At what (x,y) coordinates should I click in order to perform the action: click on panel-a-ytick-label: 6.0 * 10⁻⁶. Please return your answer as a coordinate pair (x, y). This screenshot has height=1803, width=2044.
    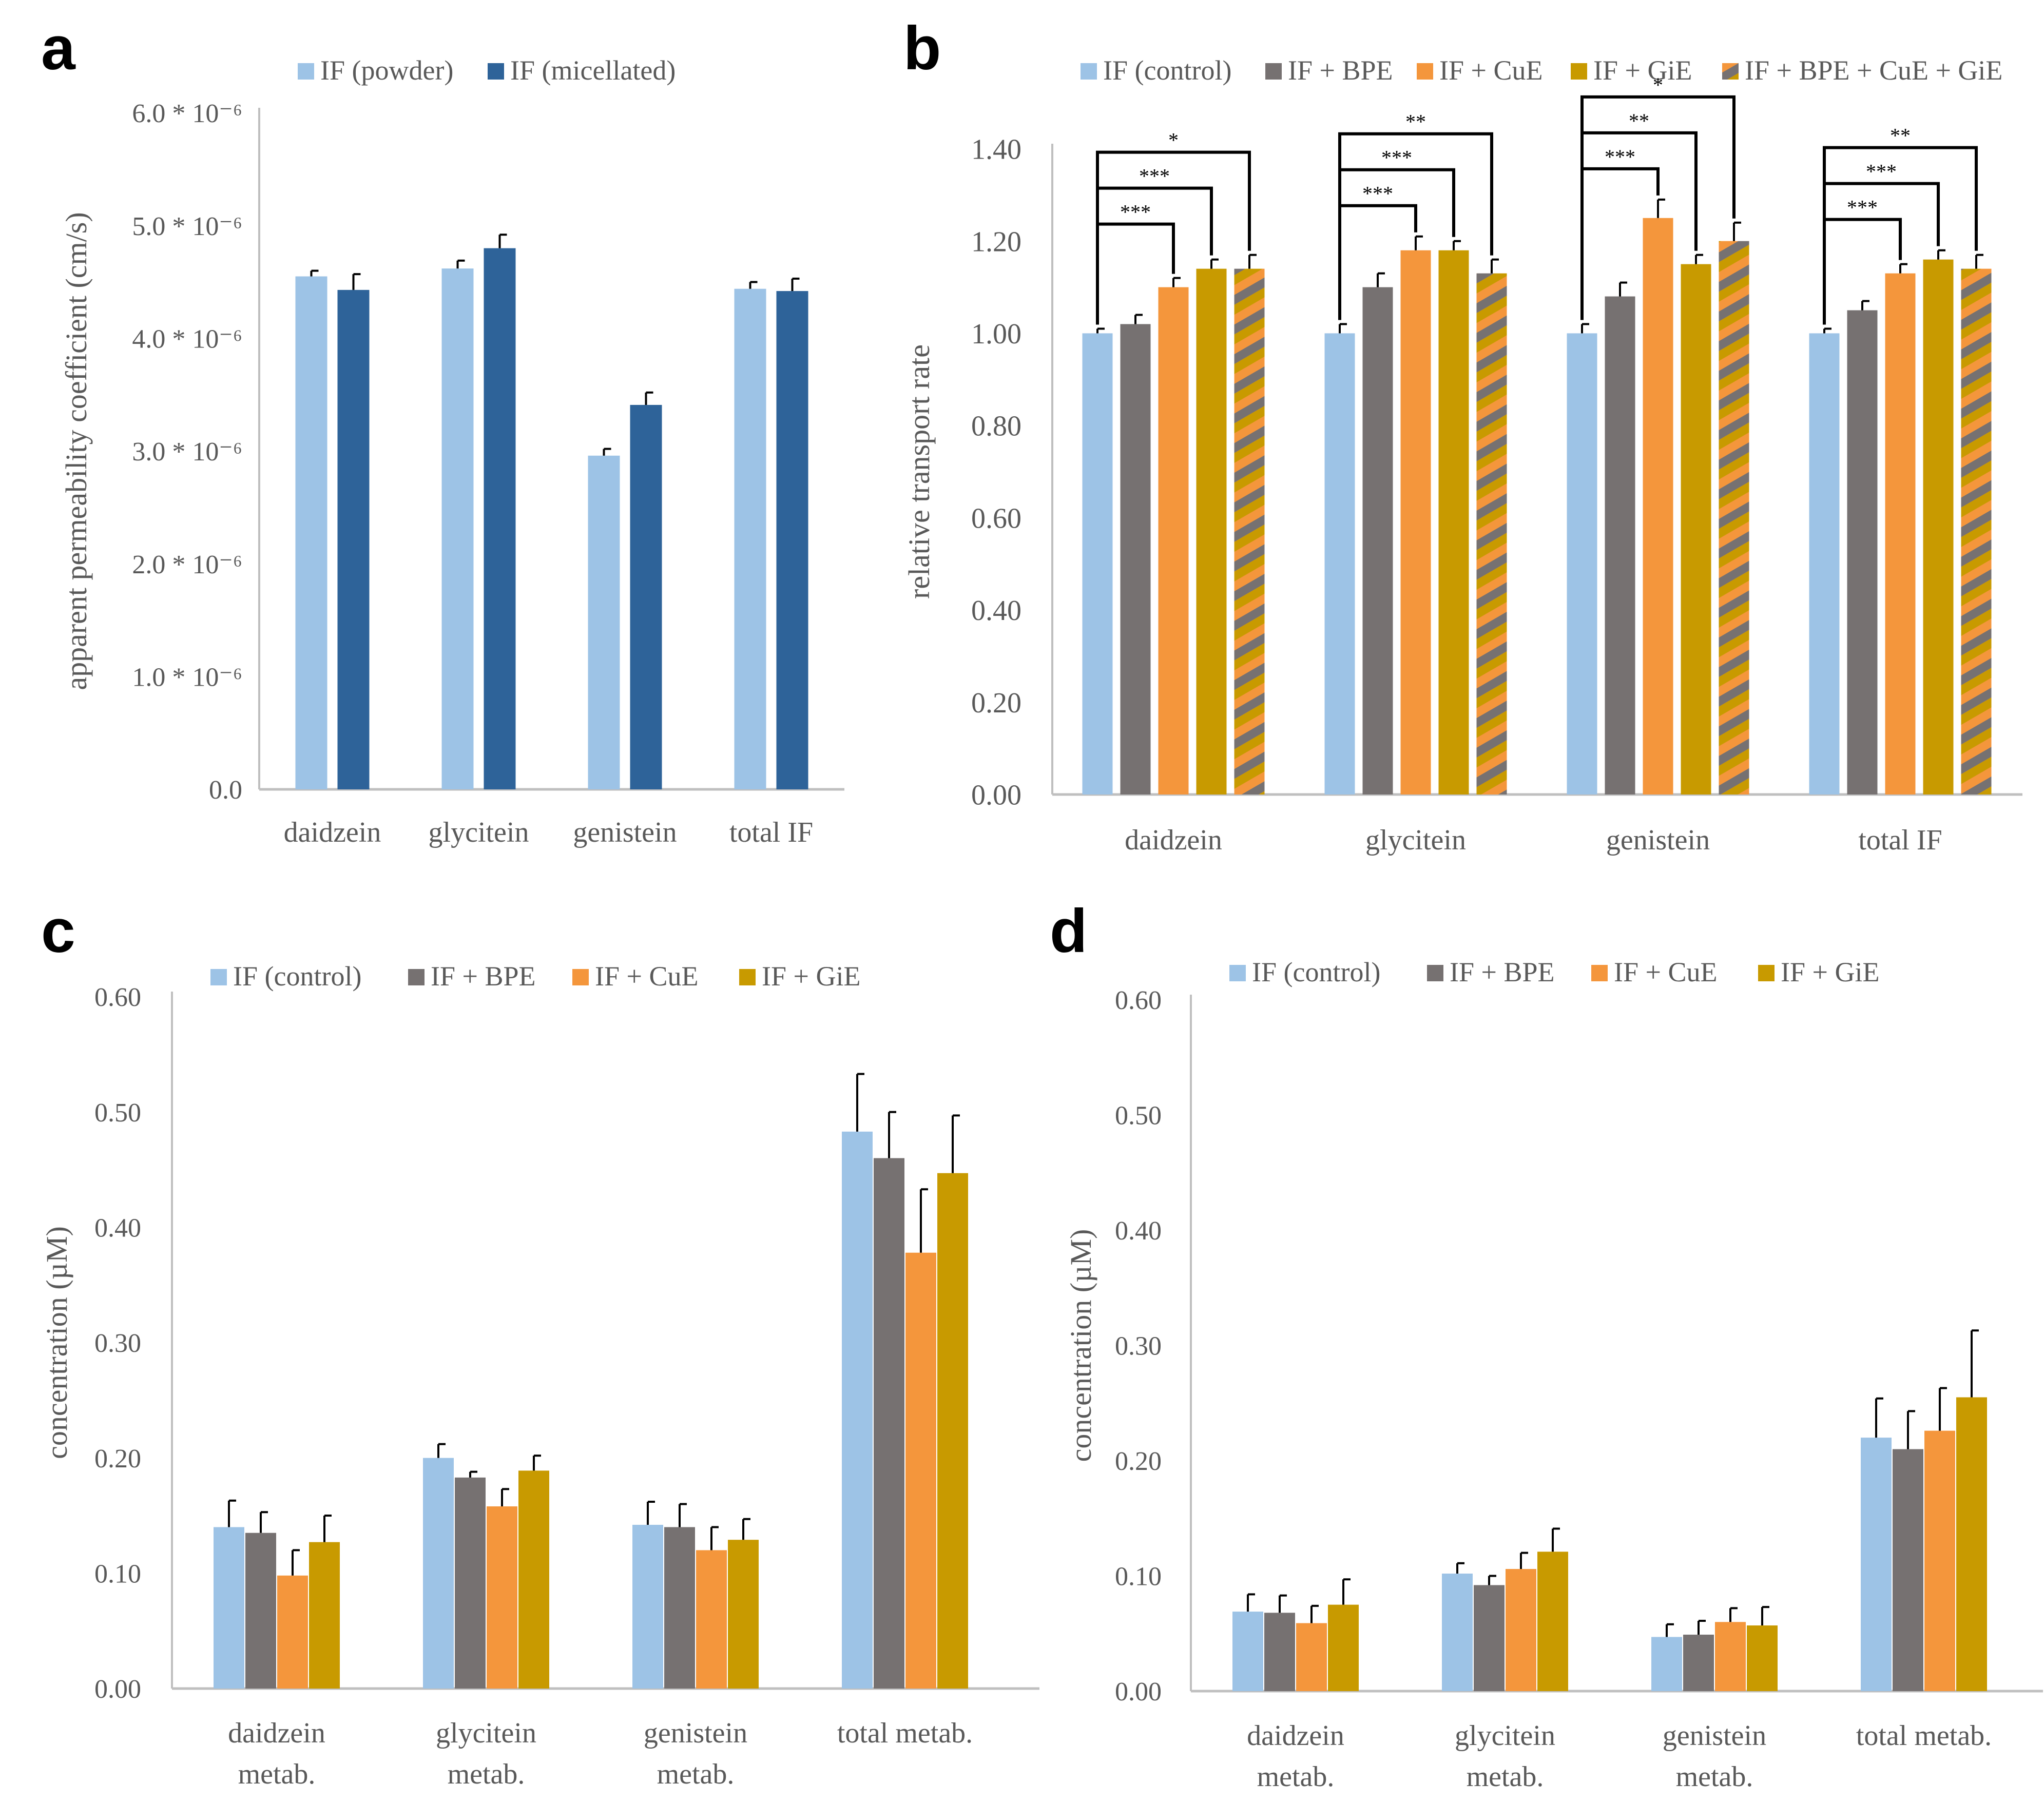
    Looking at the image, I should click on (187, 114).